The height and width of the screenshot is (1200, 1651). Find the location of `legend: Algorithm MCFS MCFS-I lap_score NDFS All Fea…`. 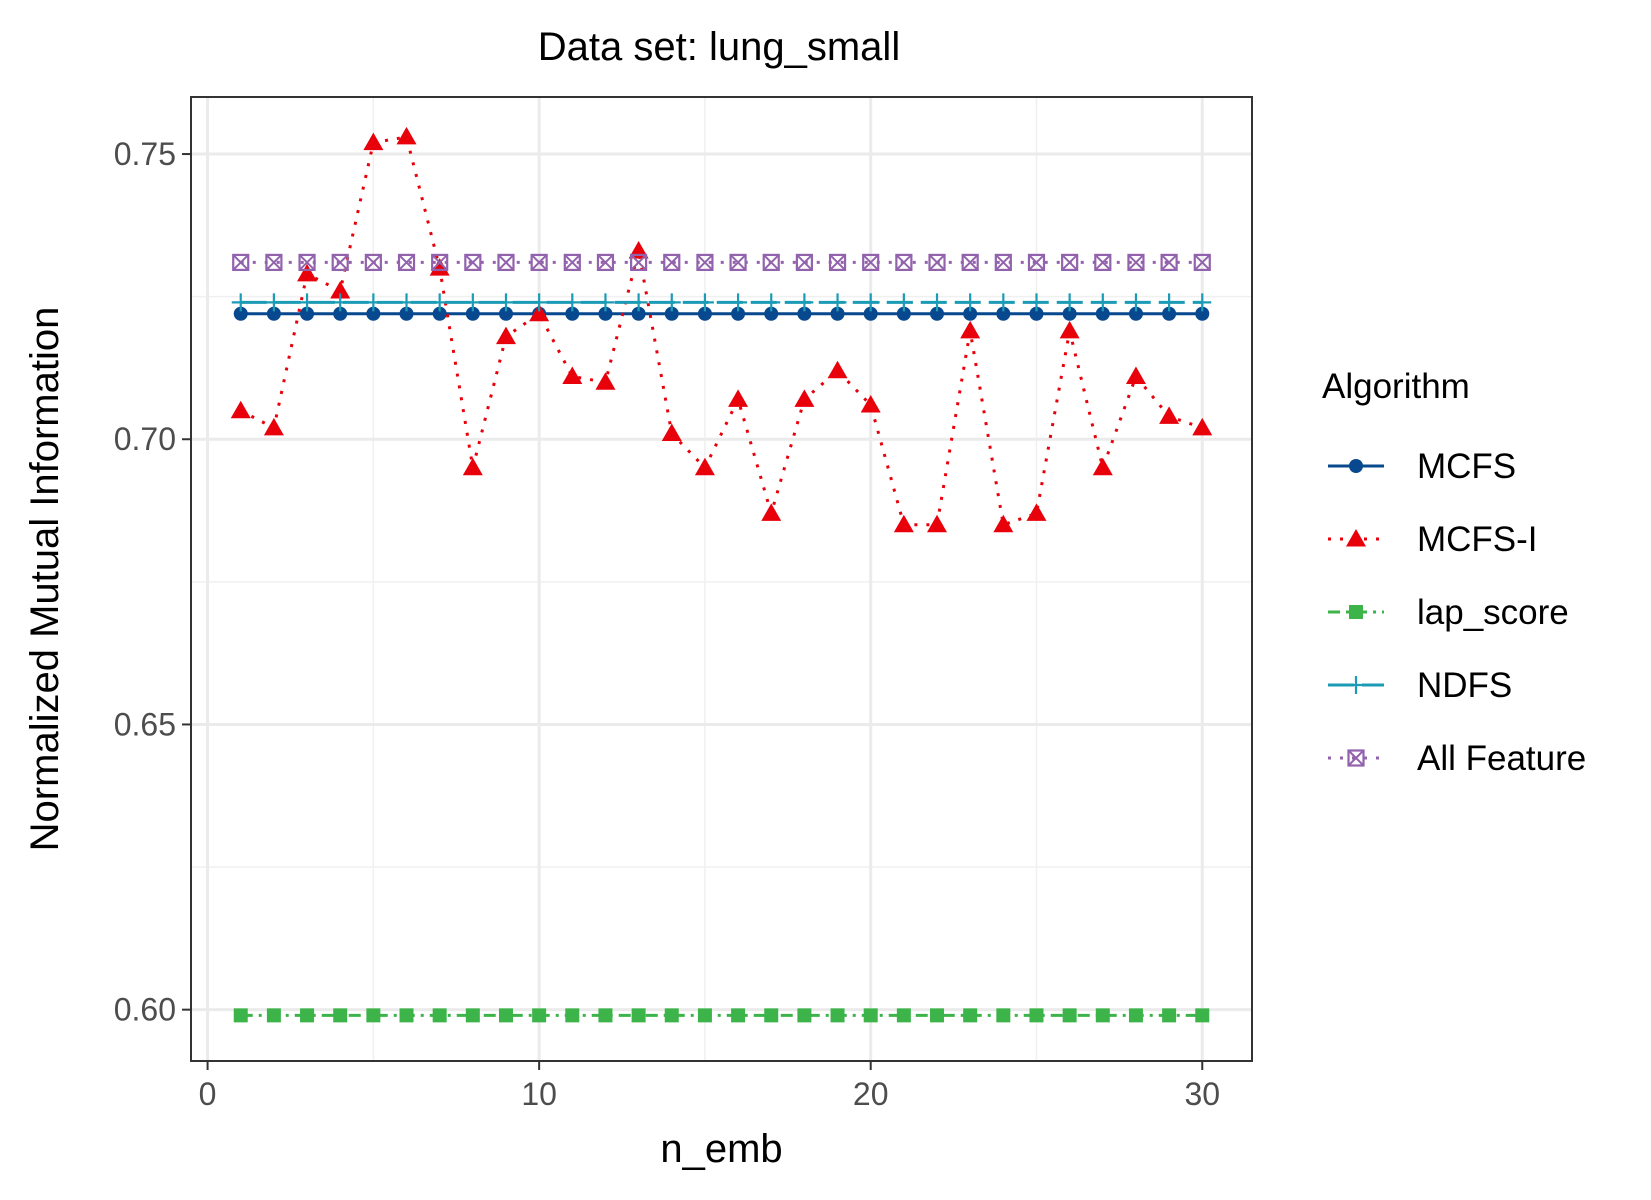

legend: Algorithm MCFS MCFS-I lap_score NDFS All Fea… is located at coordinates (1454, 572).